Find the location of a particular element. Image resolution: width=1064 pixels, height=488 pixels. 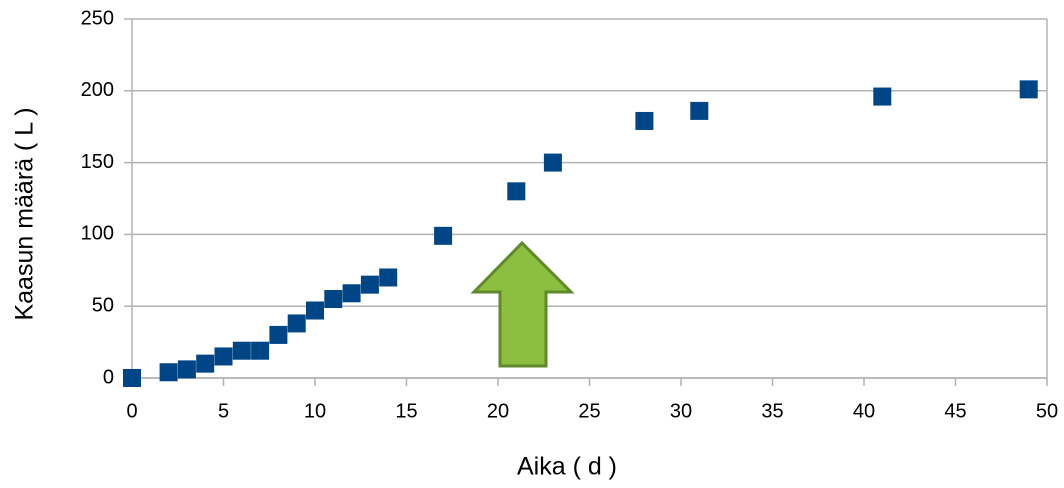

x-tick-label: 25 is located at coordinates (589, 411).